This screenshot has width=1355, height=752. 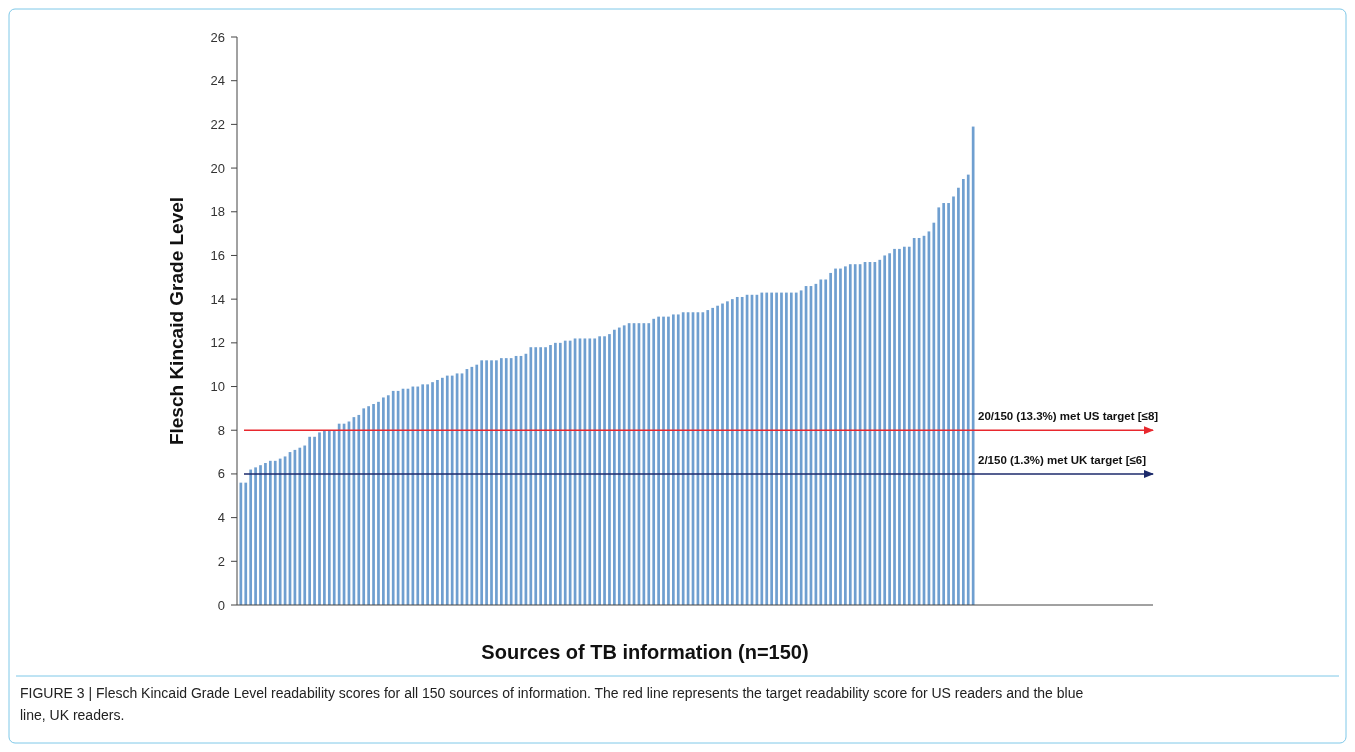 I want to click on y-tick-label: 18, so click(x=217, y=212).